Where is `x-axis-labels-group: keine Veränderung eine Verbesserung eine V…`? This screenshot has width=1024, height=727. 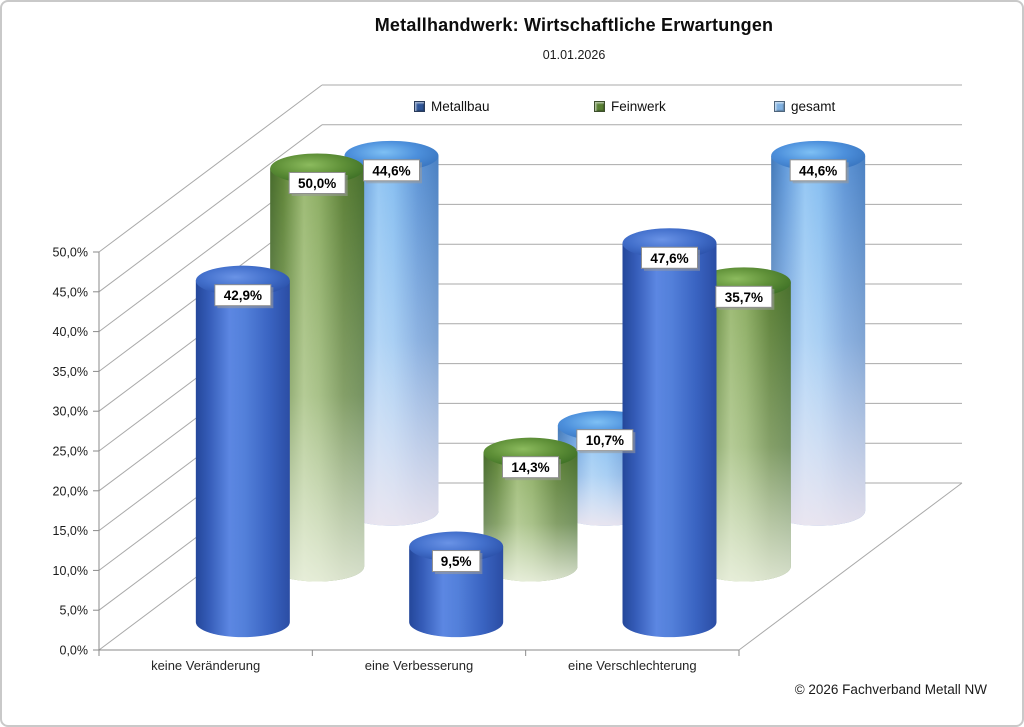 x-axis-labels-group: keine Veränderung eine Verbesserung eine V… is located at coordinates (424, 665).